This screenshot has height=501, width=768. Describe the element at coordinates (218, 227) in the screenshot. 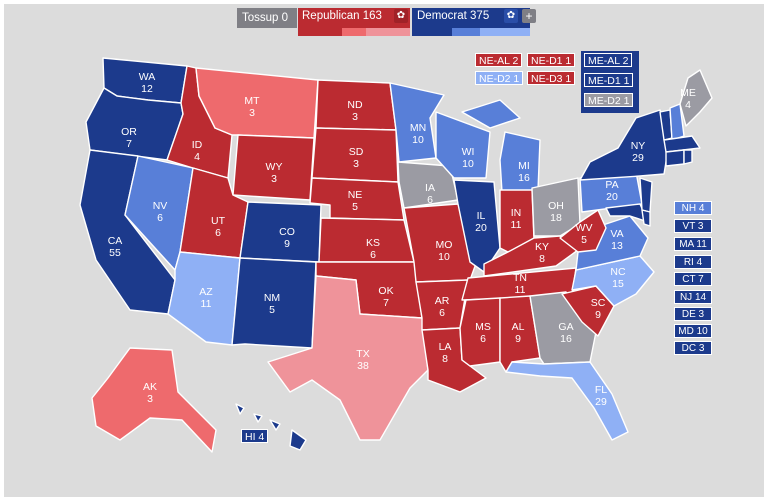

I see `label-ut: UT 6` at that location.